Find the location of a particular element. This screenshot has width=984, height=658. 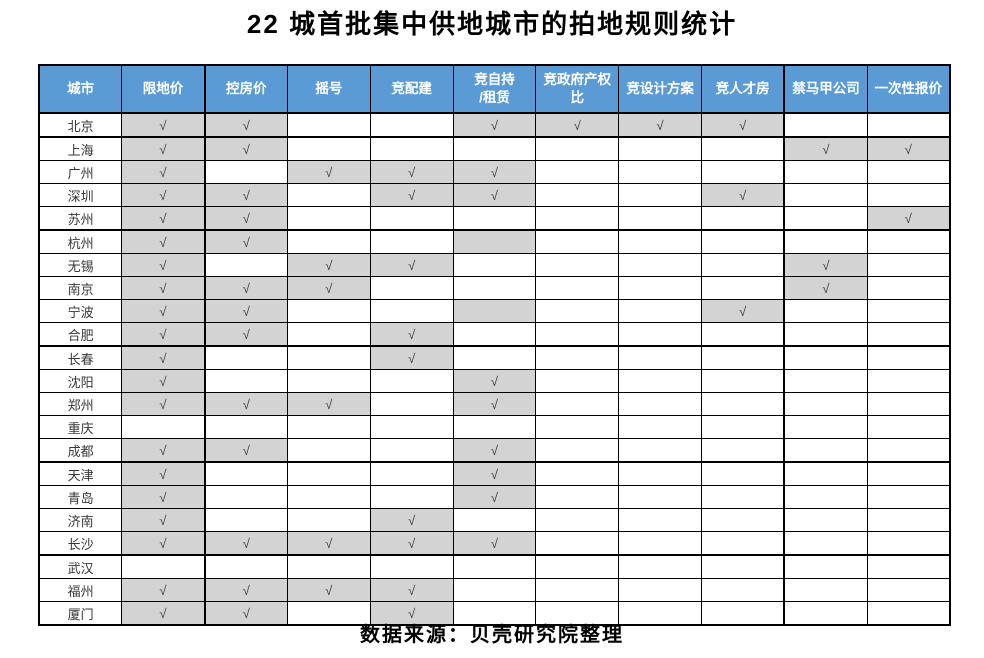

table-row: 福州 √ √ √ √ is located at coordinates (494, 590).